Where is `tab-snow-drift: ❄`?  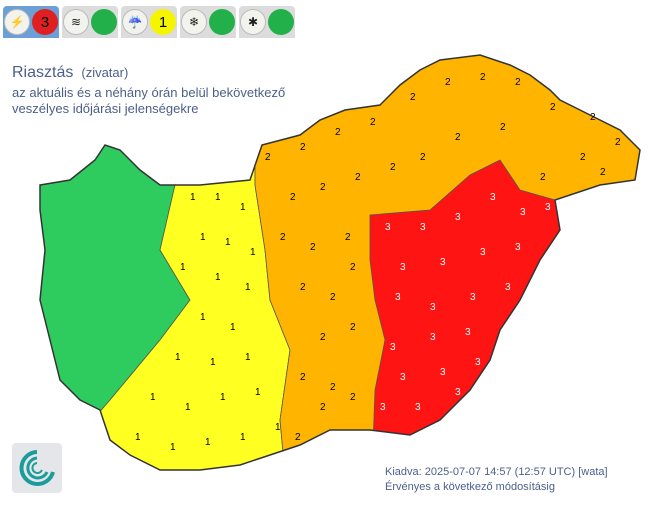 tab-snow-drift: ❄ is located at coordinates (208, 22).